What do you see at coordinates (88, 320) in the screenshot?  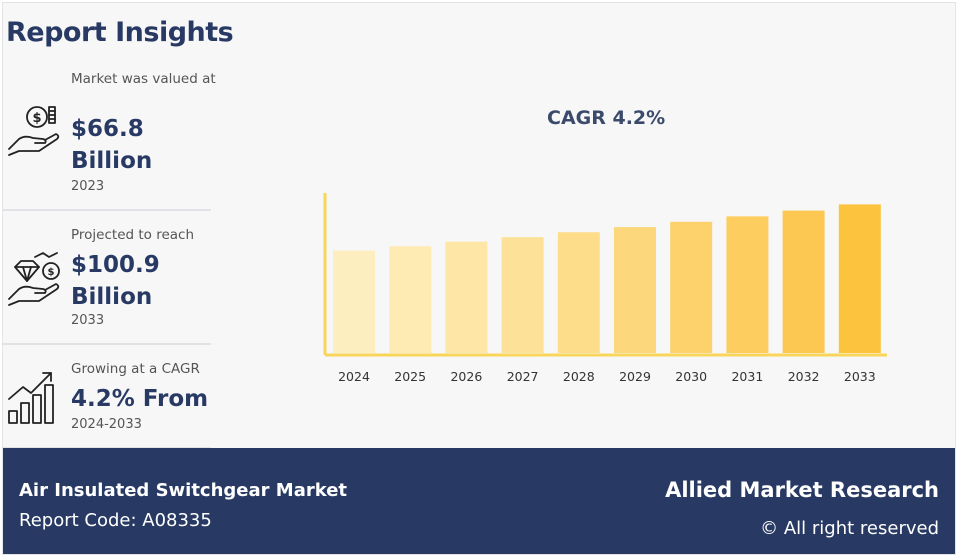 I see `stat-year: 2033` at bounding box center [88, 320].